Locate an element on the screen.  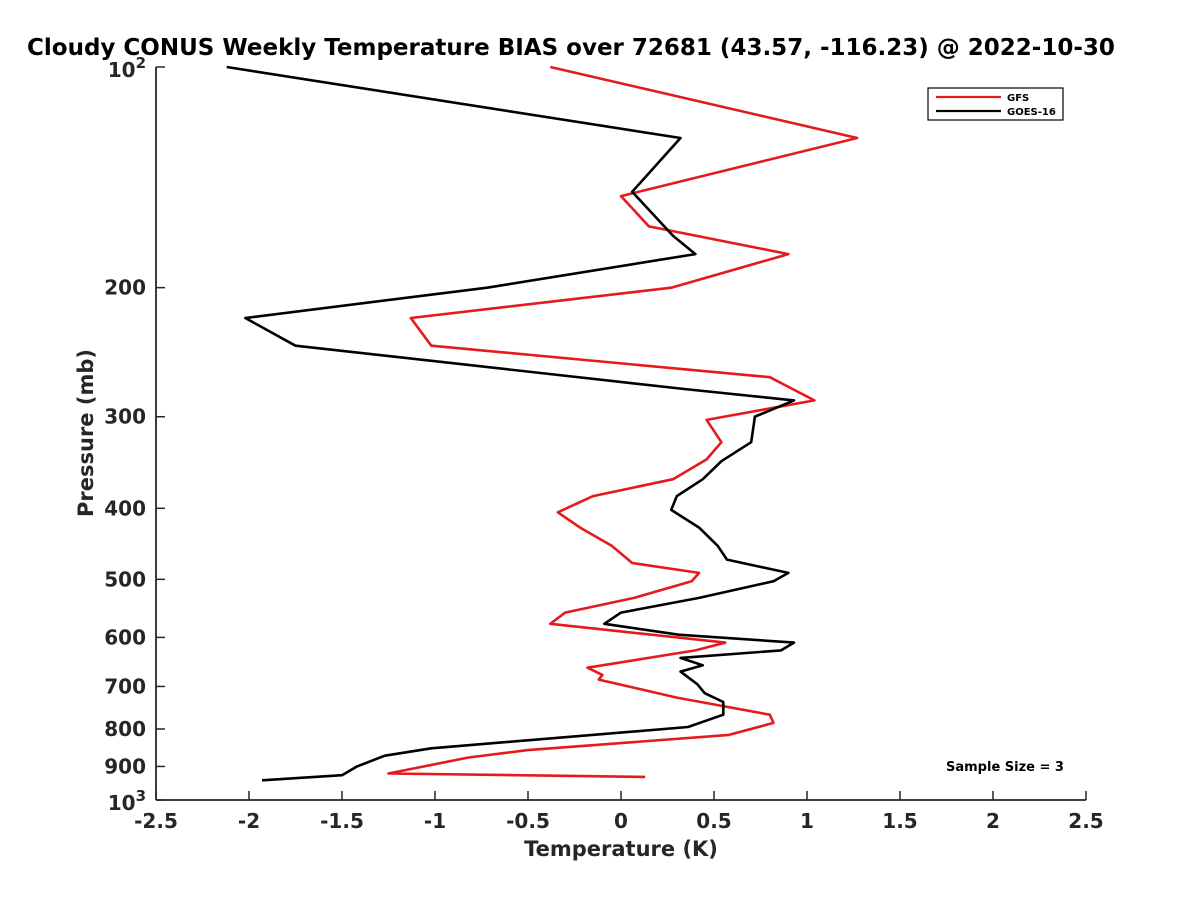
legend: GFS GOES-16 is located at coordinates (995, 104).